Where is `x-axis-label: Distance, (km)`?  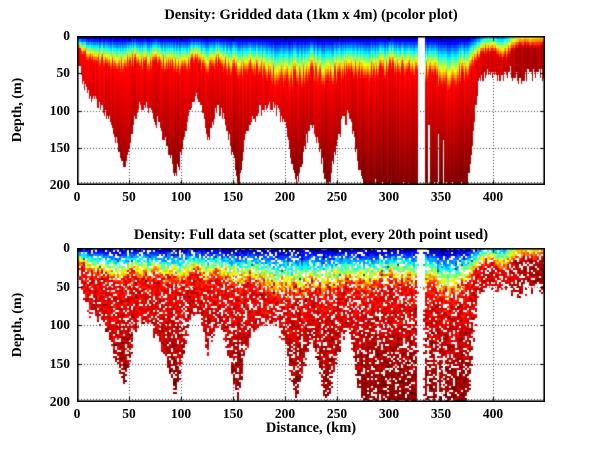
x-axis-label: Distance, (km) is located at coordinates (311, 428).